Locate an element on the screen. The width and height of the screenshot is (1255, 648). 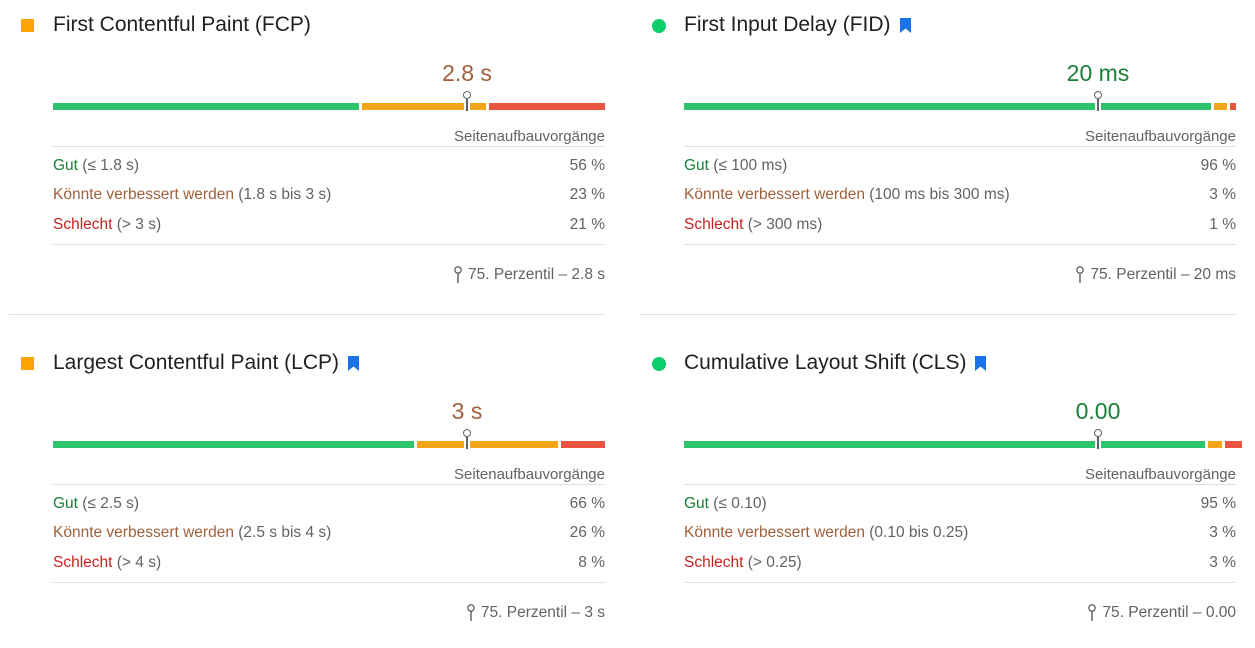
percentile-footer: 75. Perzentil – 20 ms is located at coordinates (1155, 275).